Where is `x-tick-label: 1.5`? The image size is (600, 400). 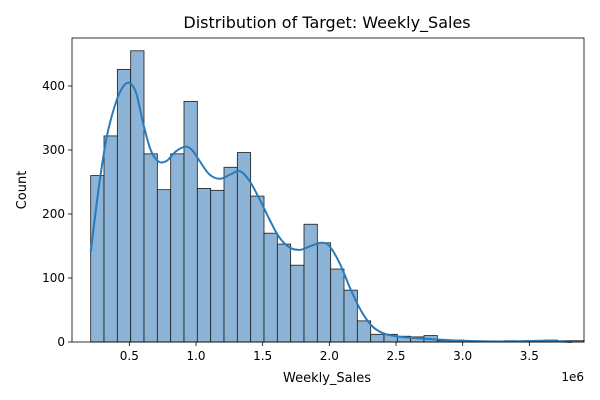 x-tick-label: 1.5 is located at coordinates (262, 356).